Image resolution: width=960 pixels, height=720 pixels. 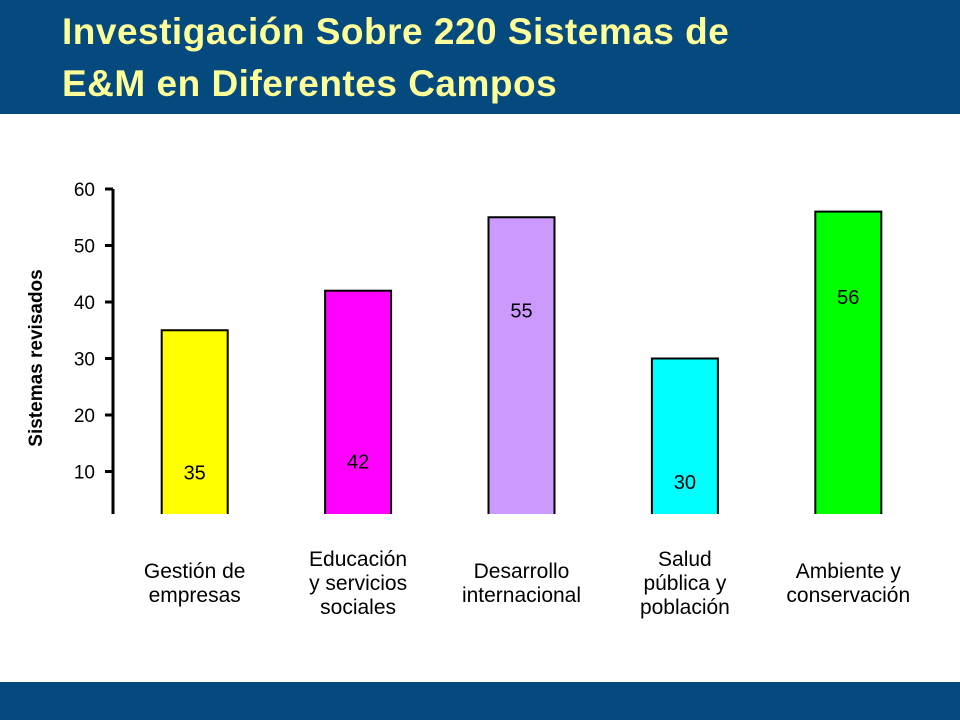 I want to click on y-tick-label: 10, so click(x=84, y=473).